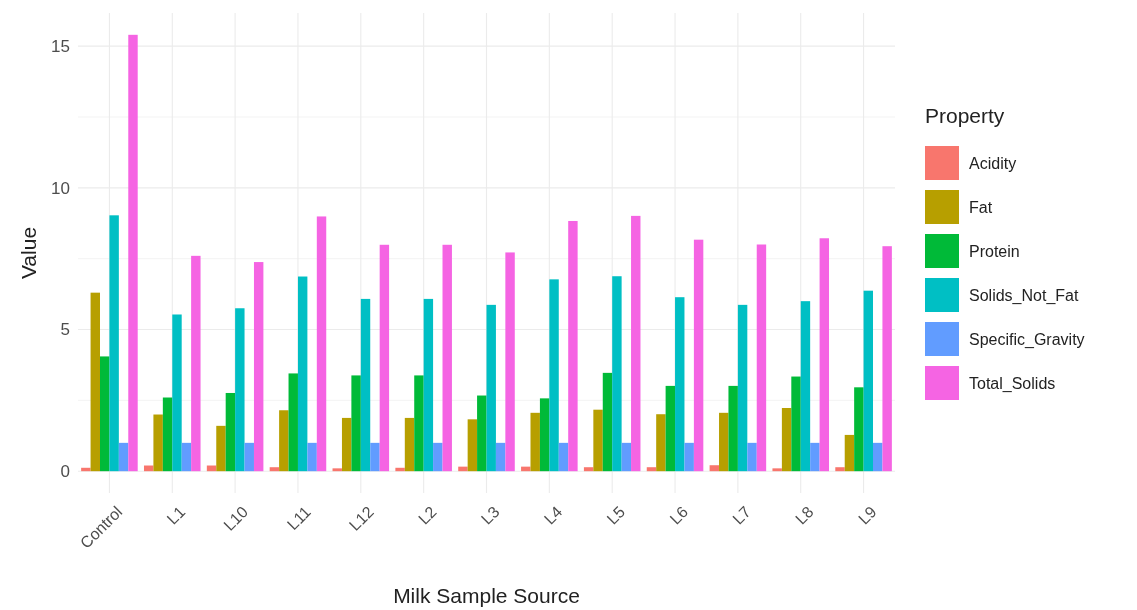 The image size is (1137, 610). Describe the element at coordinates (804, 515) in the screenshot. I see `x-tick-label: L8` at that location.